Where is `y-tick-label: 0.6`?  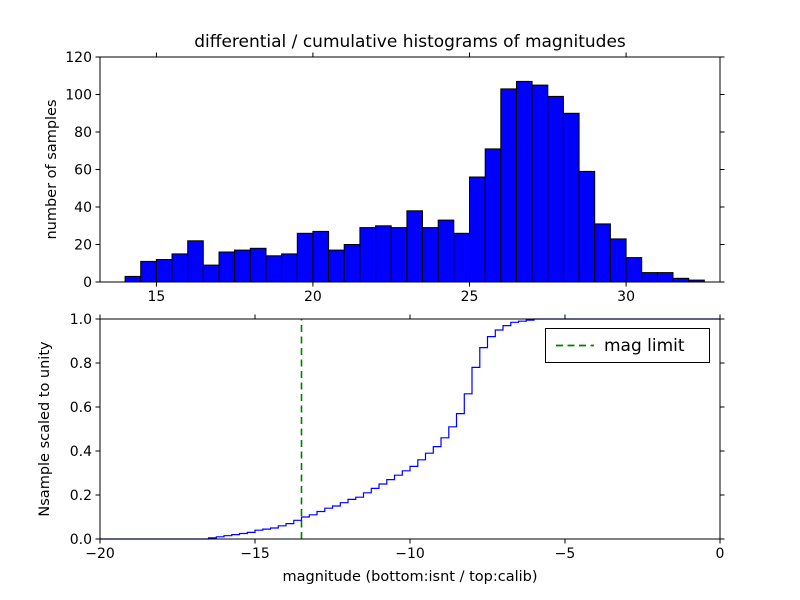 y-tick-label: 0.6 is located at coordinates (81, 408).